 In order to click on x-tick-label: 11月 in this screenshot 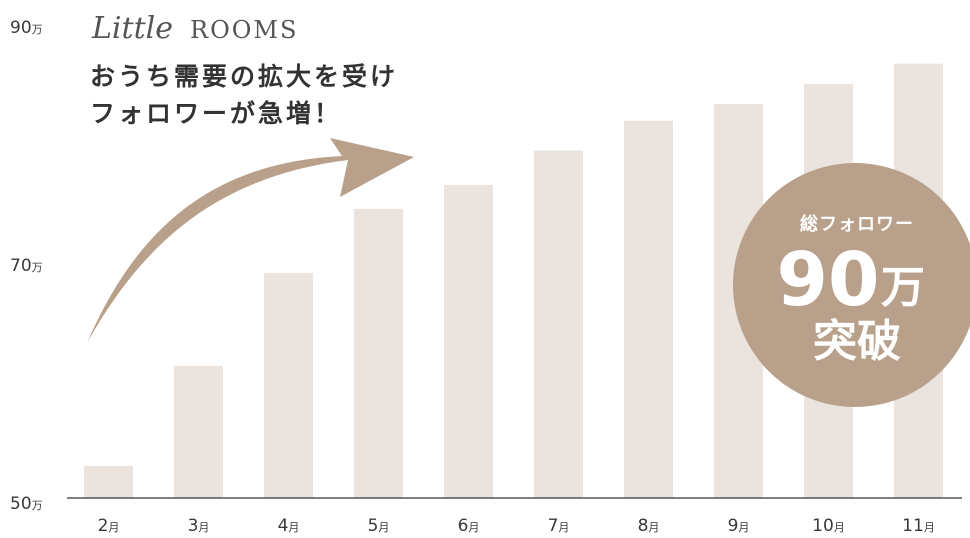, I will do `click(918, 526)`.